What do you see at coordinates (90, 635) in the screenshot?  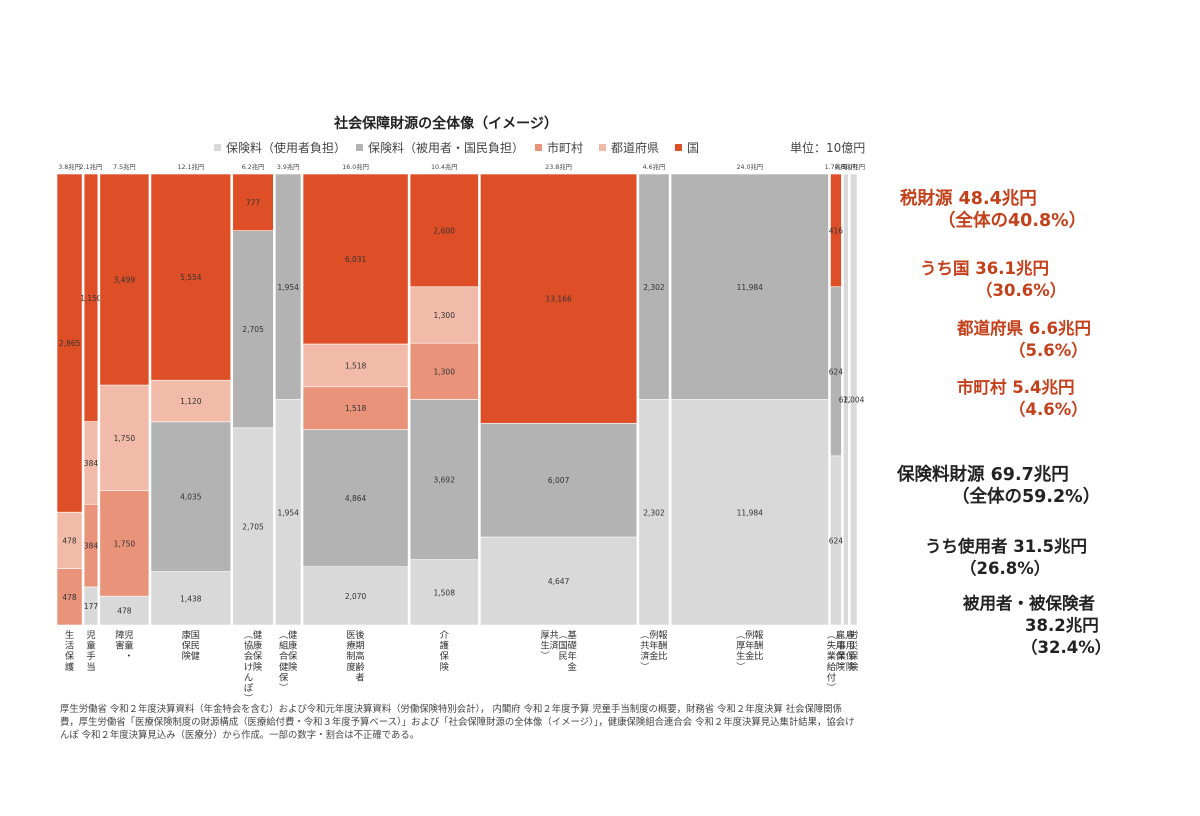 I see `category-label-glyph: 児` at bounding box center [90, 635].